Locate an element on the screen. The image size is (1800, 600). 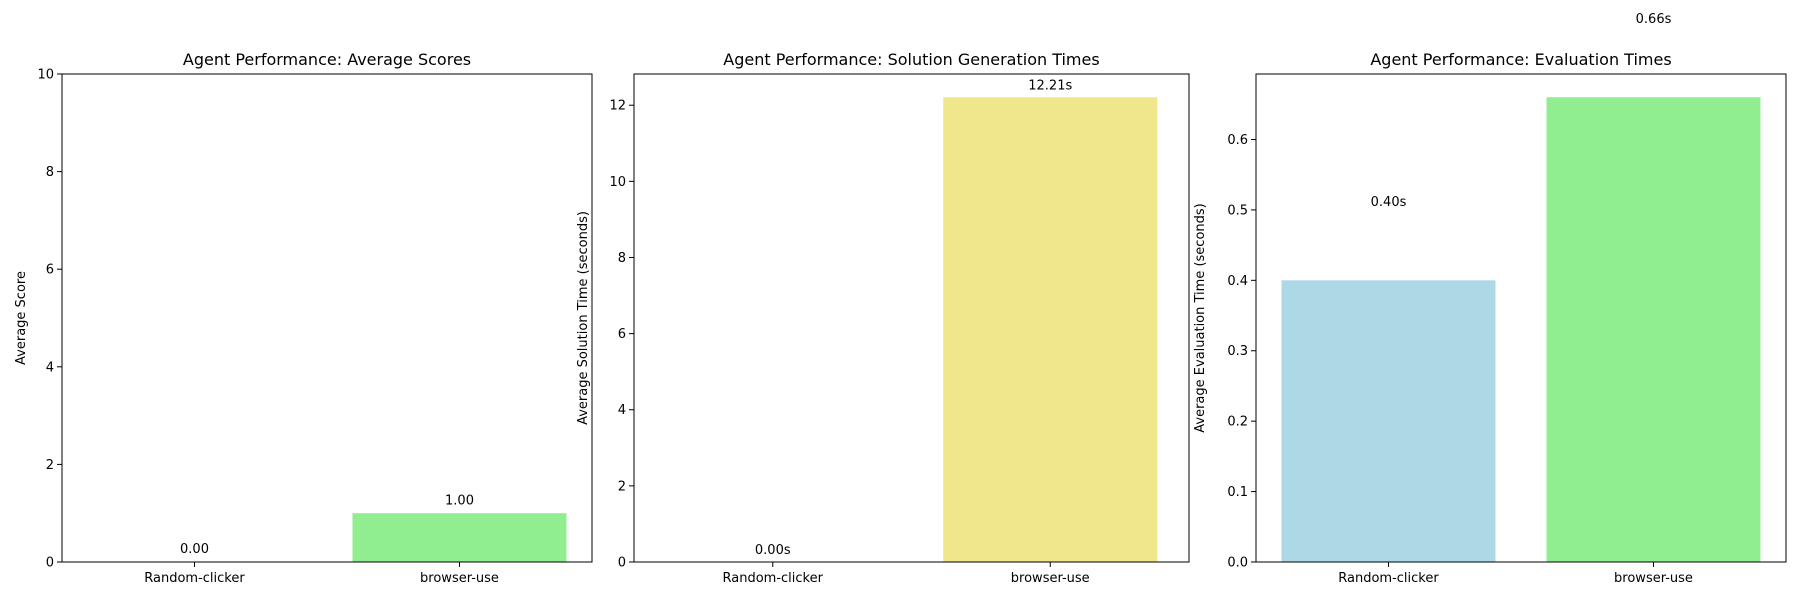
y-axis-label: Average Solution Time (seconds) is located at coordinates (583, 318).